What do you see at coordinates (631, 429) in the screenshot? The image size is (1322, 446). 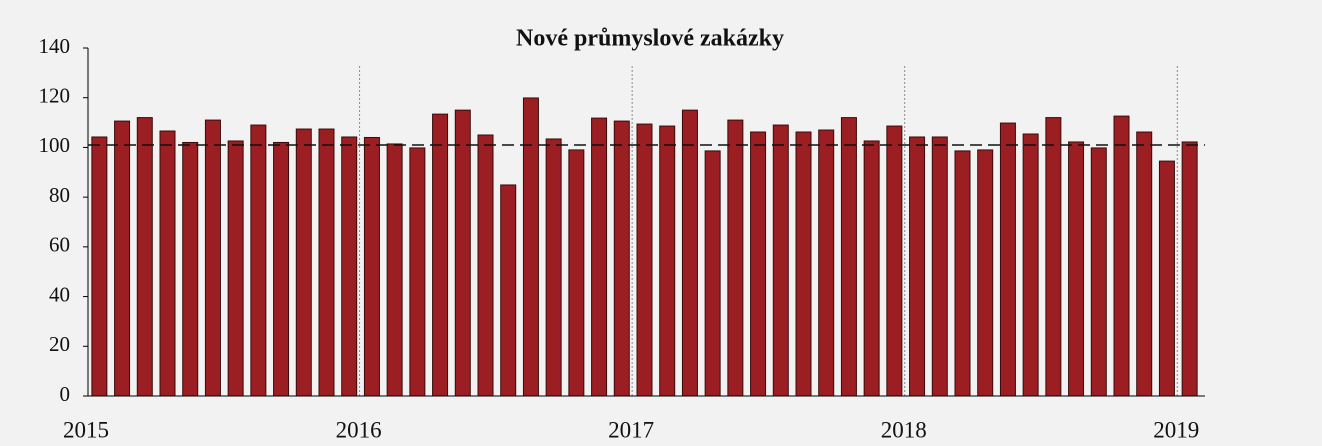 I see `x-tick-label: 2017` at bounding box center [631, 429].